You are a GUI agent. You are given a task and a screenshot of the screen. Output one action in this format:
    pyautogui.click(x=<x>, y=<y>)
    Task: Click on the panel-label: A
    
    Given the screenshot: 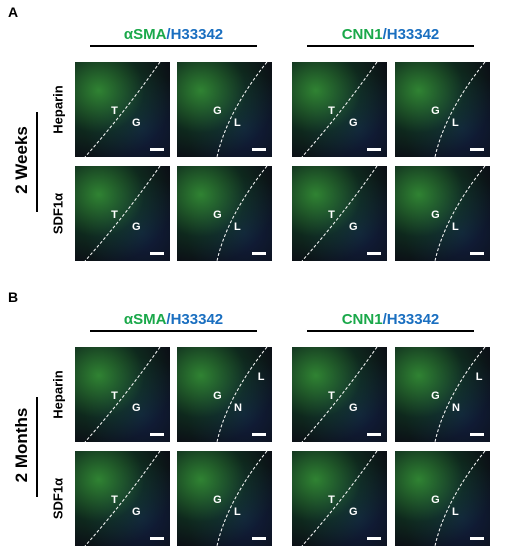 What is the action you would take?
    pyautogui.click(x=13, y=12)
    